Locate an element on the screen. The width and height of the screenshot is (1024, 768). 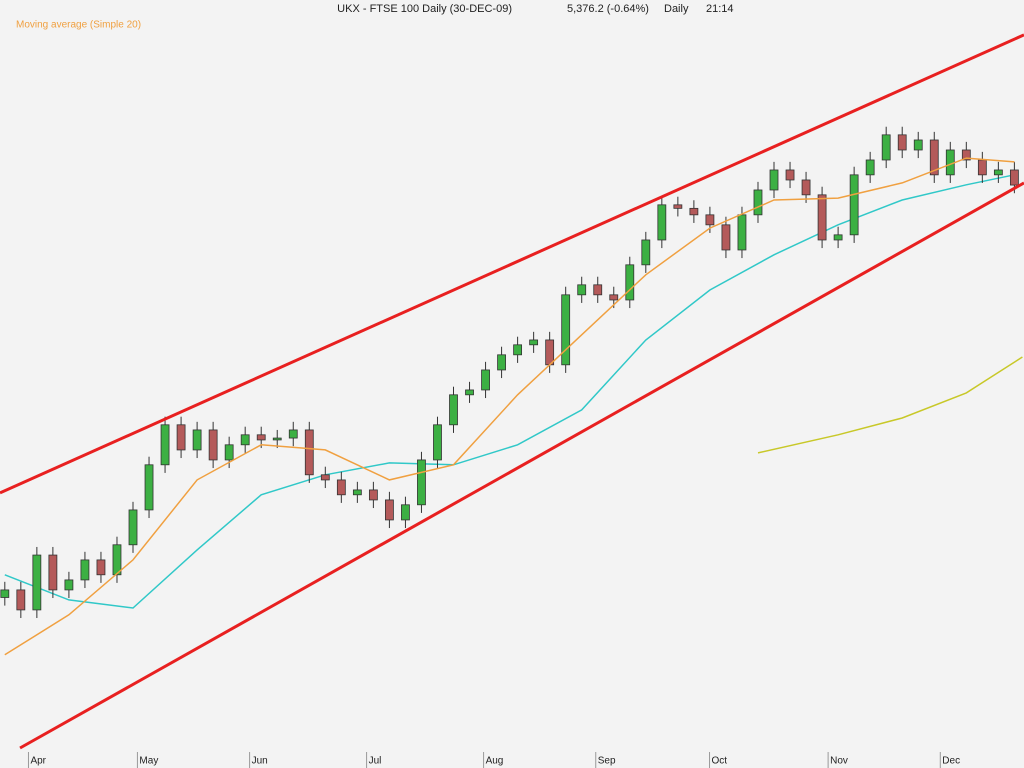
x-tick-label: Jun is located at coordinates (260, 761).